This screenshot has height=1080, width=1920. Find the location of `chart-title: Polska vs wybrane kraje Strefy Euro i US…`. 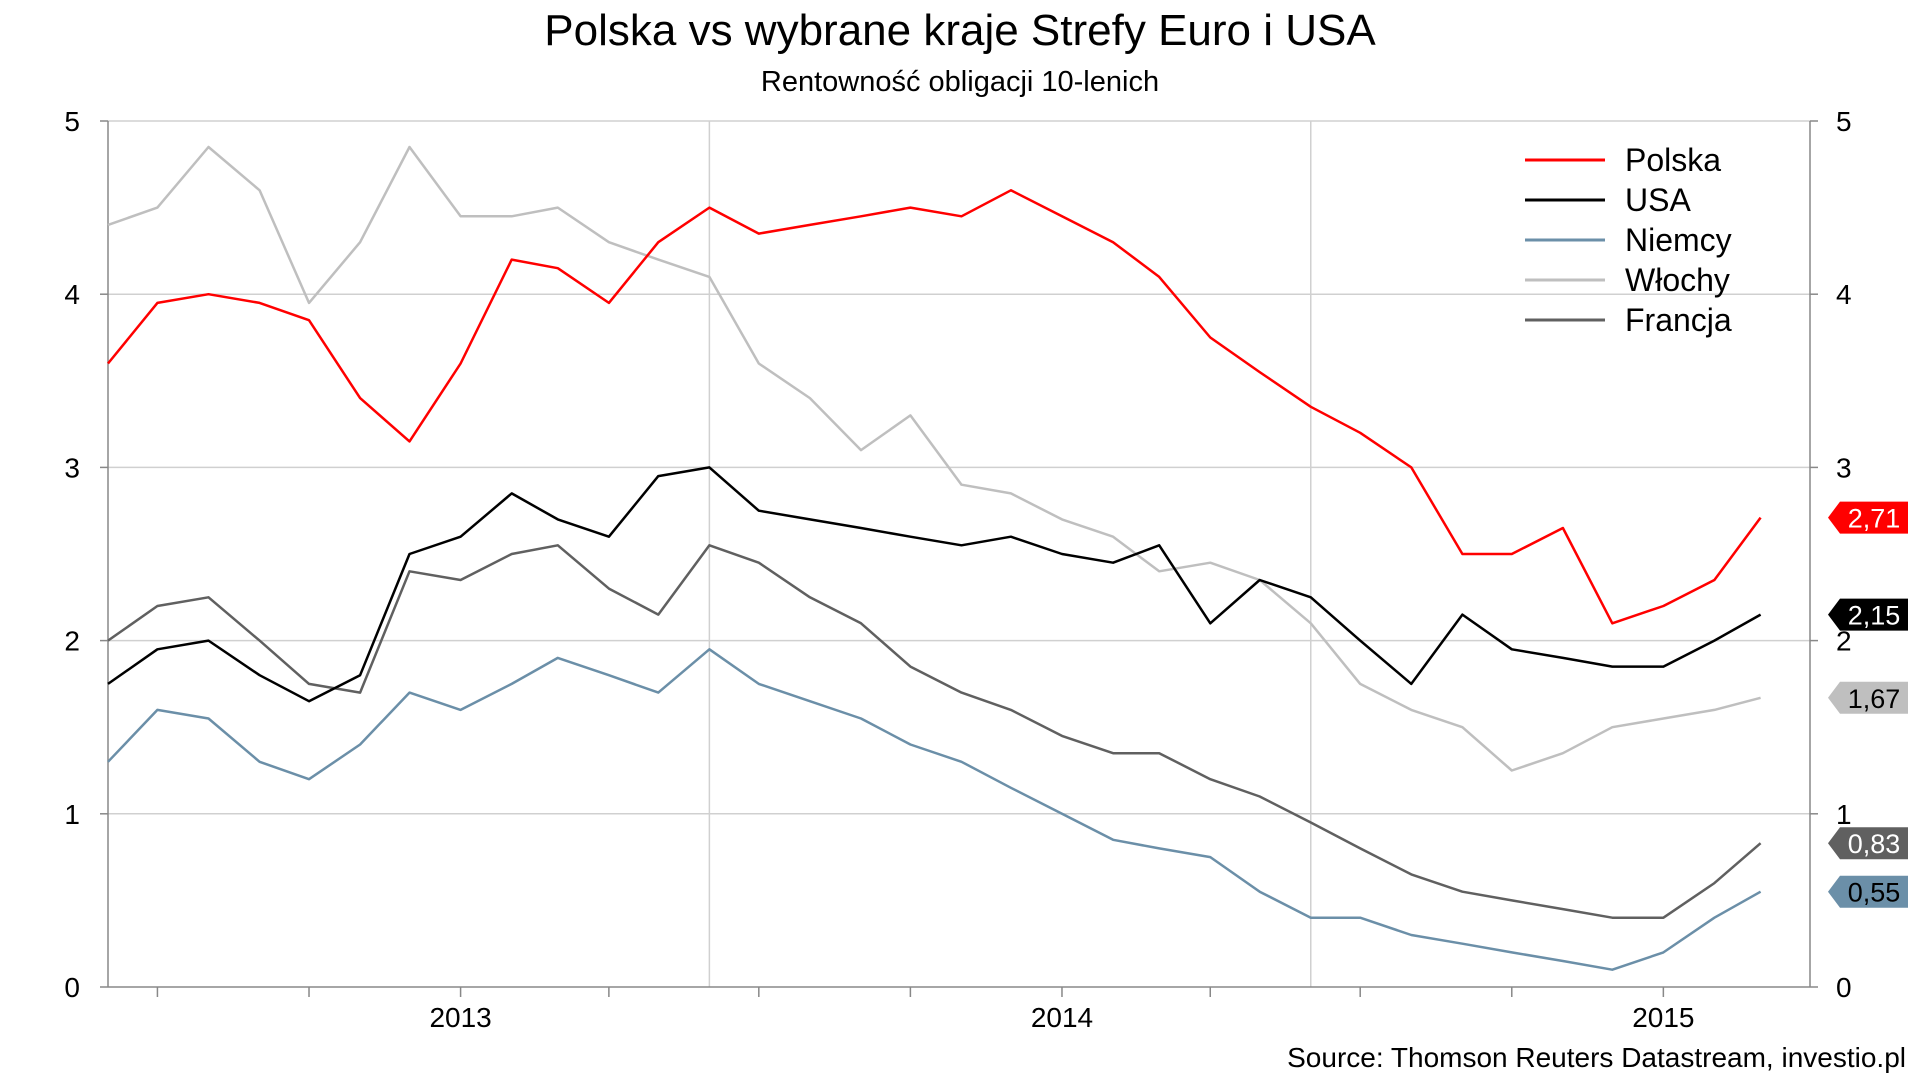

chart-title: Polska vs wybrane kraje Strefy Euro i US… is located at coordinates (960, 30).